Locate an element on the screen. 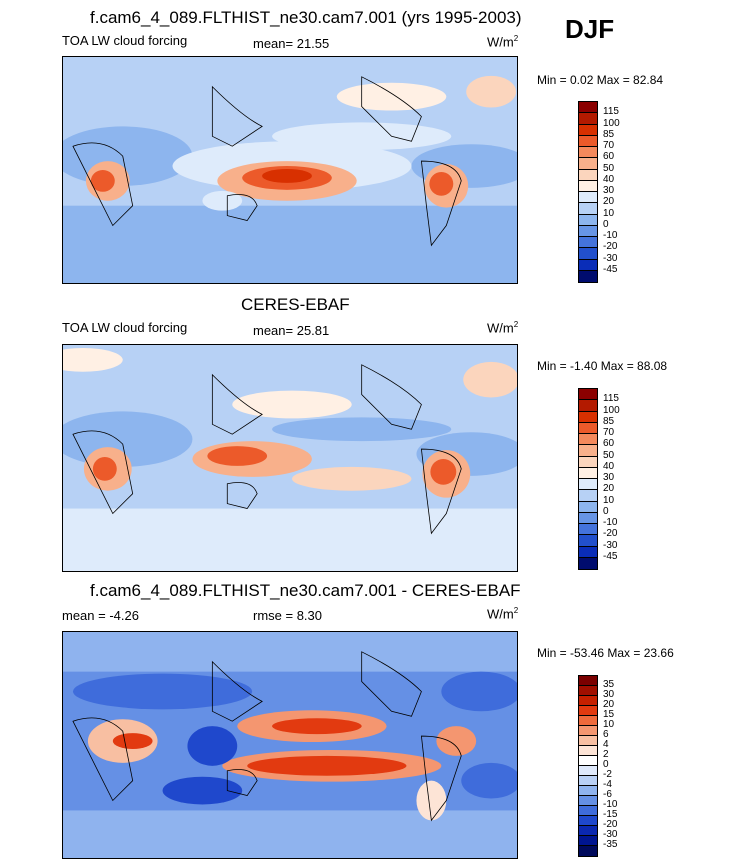 The height and width of the screenshot is (865, 732). colorbar-label: 2 is located at coordinates (606, 754).